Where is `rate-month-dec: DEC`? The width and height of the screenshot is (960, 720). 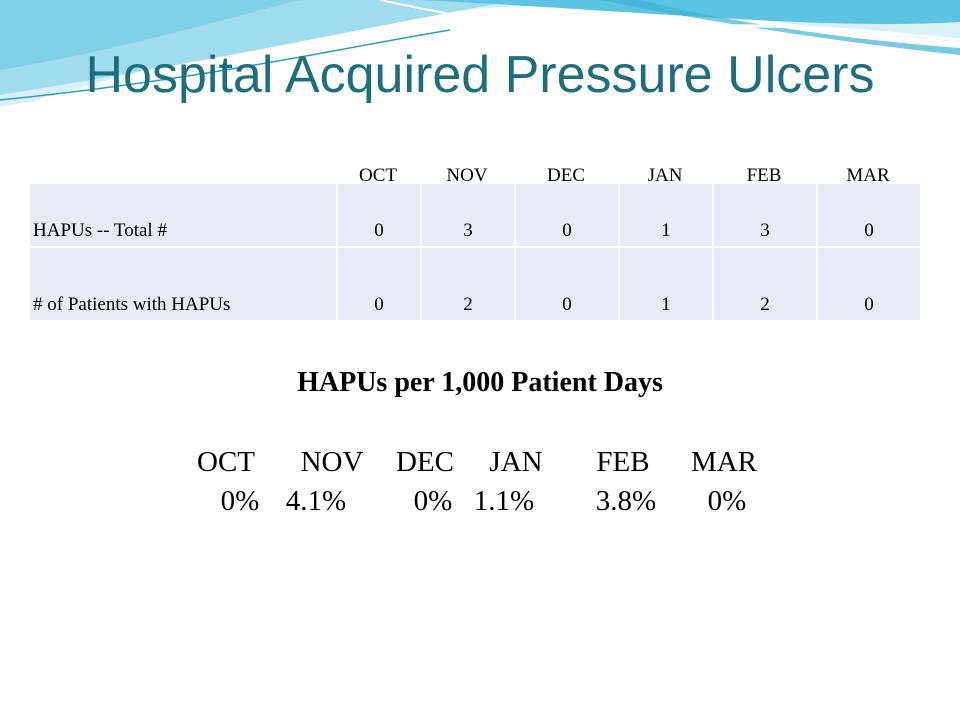
rate-month-dec: DEC is located at coordinates (425, 462).